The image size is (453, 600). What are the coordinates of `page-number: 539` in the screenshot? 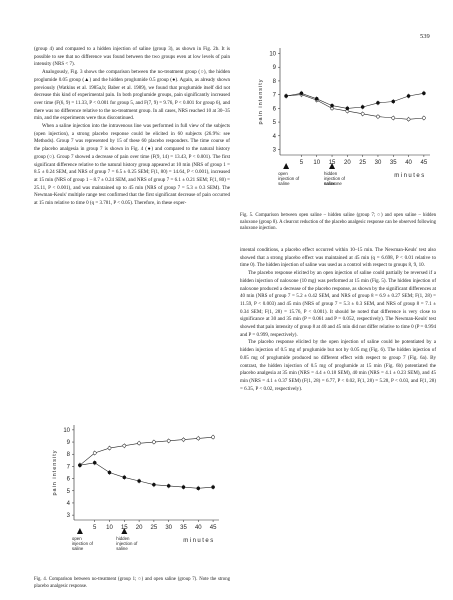 It's located at (425, 36).